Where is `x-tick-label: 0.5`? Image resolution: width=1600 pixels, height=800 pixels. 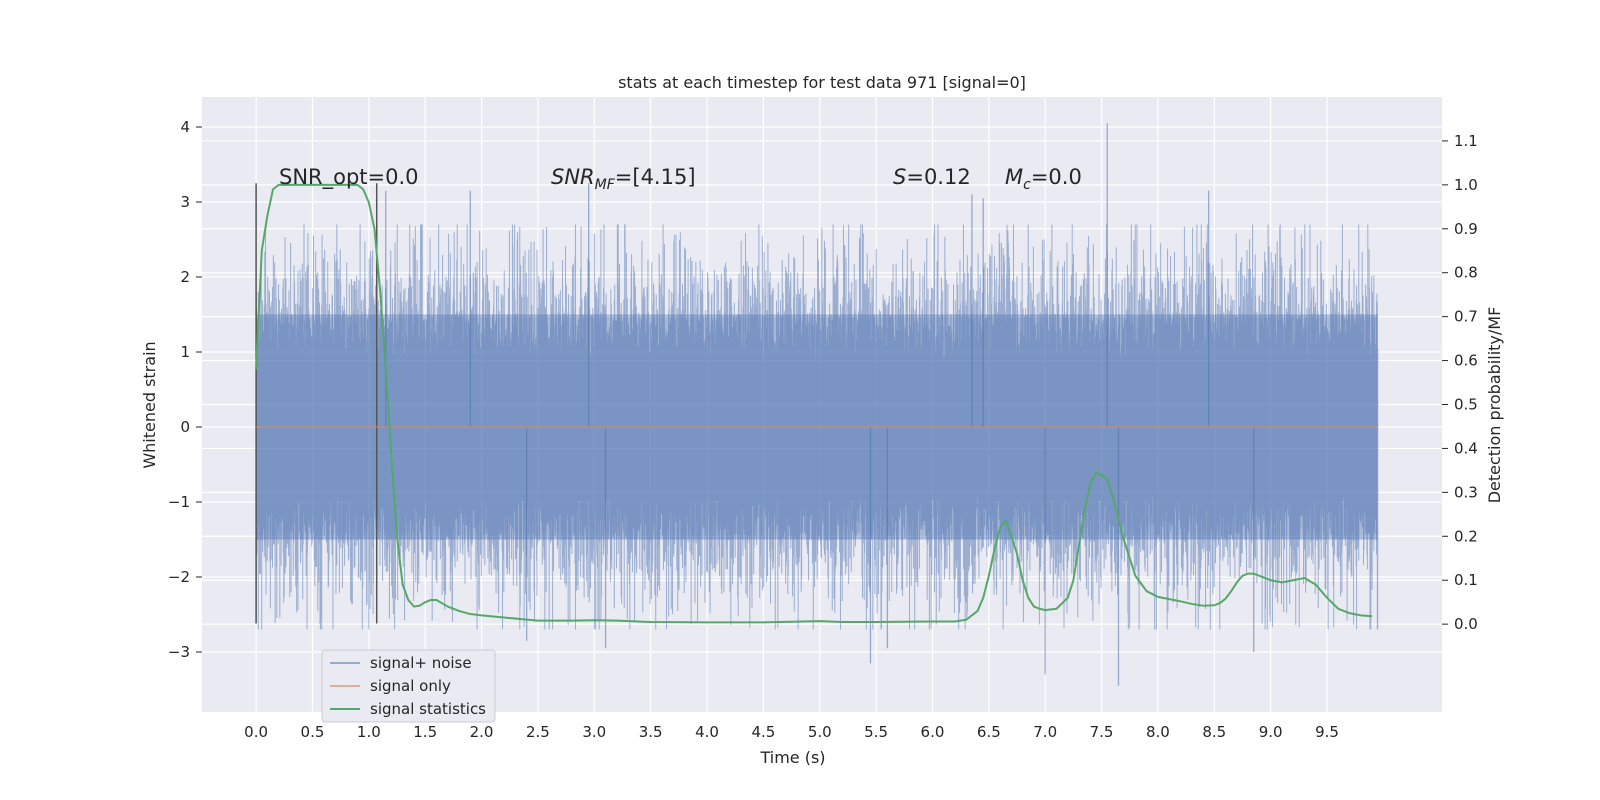
x-tick-label: 0.5 is located at coordinates (313, 732).